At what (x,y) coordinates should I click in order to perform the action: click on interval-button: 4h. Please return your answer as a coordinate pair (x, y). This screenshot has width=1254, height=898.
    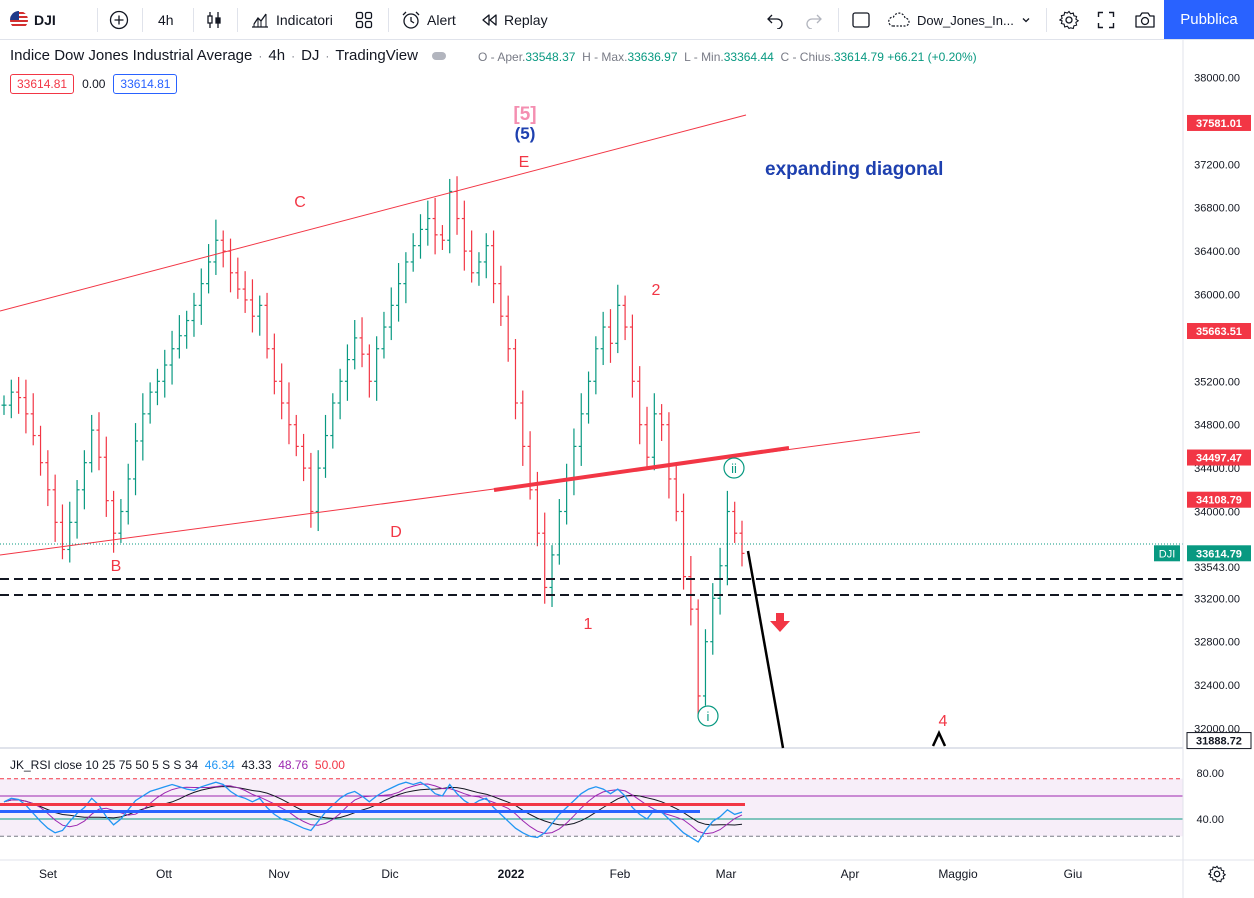
    Looking at the image, I should click on (166, 20).